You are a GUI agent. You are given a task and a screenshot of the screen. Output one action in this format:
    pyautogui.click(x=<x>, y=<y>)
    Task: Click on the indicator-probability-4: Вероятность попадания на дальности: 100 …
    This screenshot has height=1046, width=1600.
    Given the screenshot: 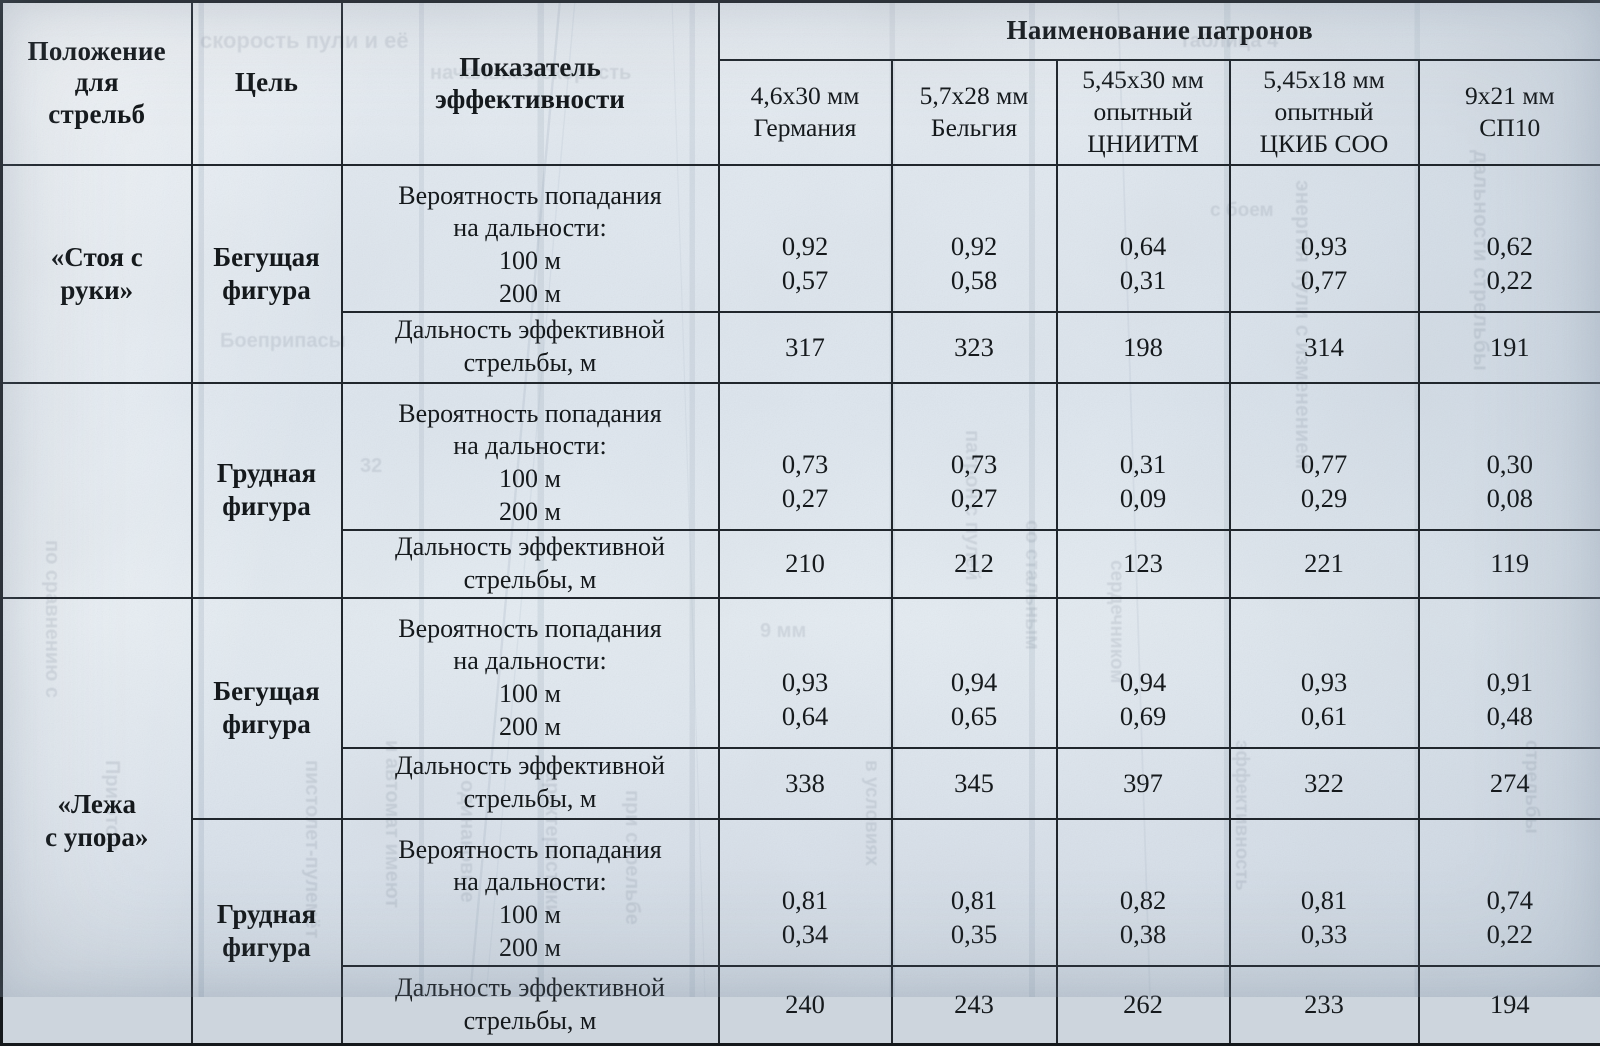 What is the action you would take?
    pyautogui.click(x=530, y=892)
    